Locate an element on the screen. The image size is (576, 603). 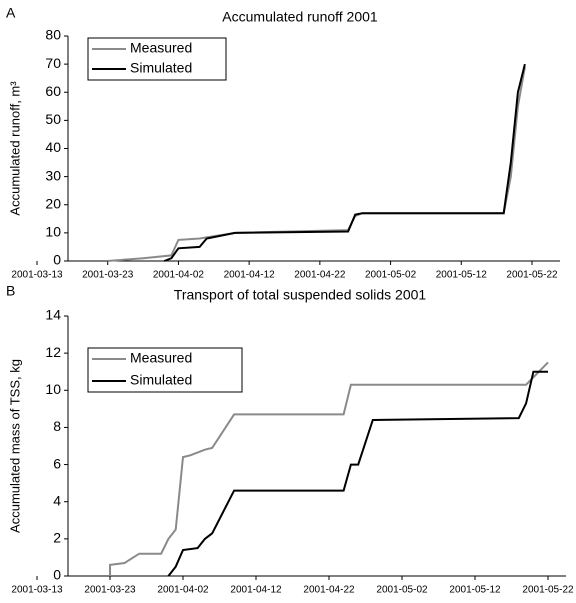
y-axis-label: Accumulated mass of TSS, kg is located at coordinates (14, 446).